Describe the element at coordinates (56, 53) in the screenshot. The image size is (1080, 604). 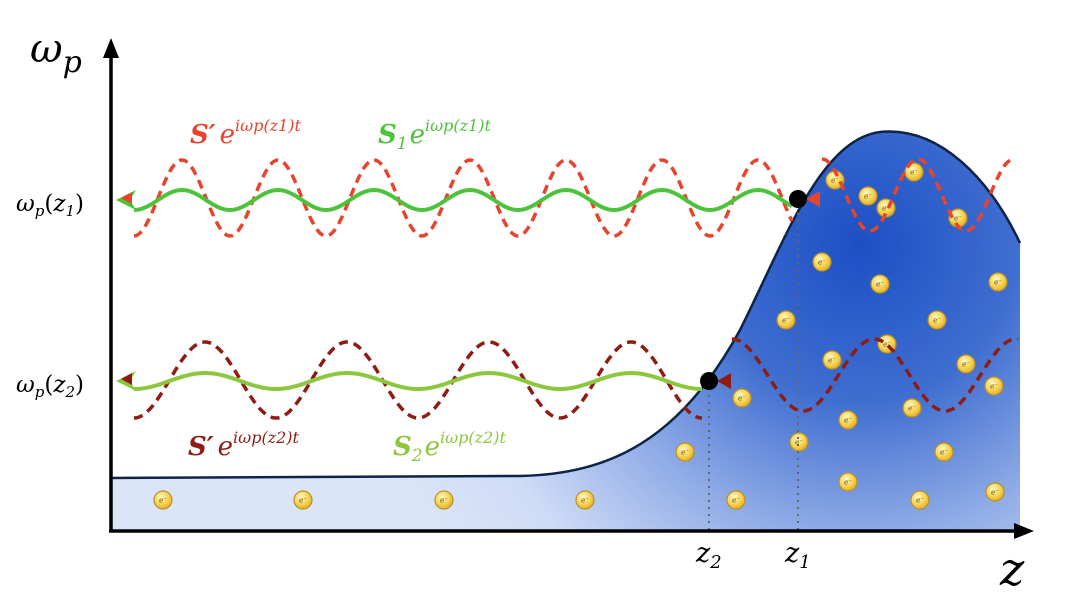
I see `y-axis-label: ωp` at that location.